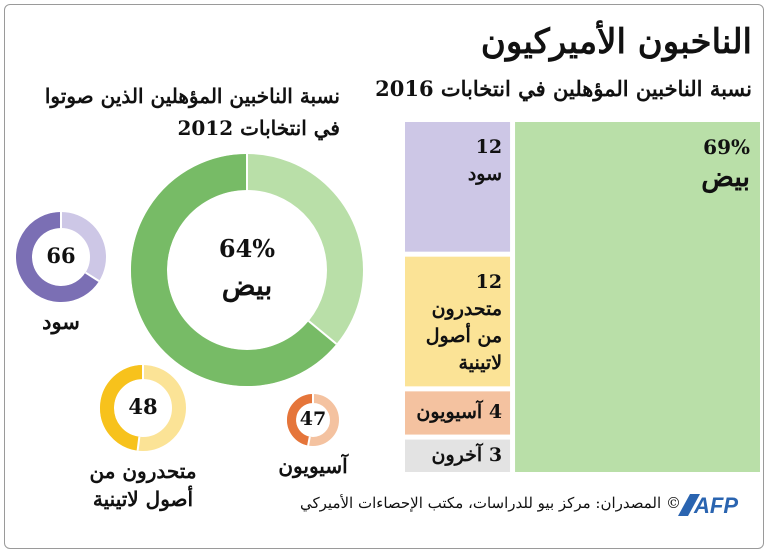 Image resolution: width=770 pixels, height=555 pixels. I want to click on donut-value-white: 64%, so click(247, 248).